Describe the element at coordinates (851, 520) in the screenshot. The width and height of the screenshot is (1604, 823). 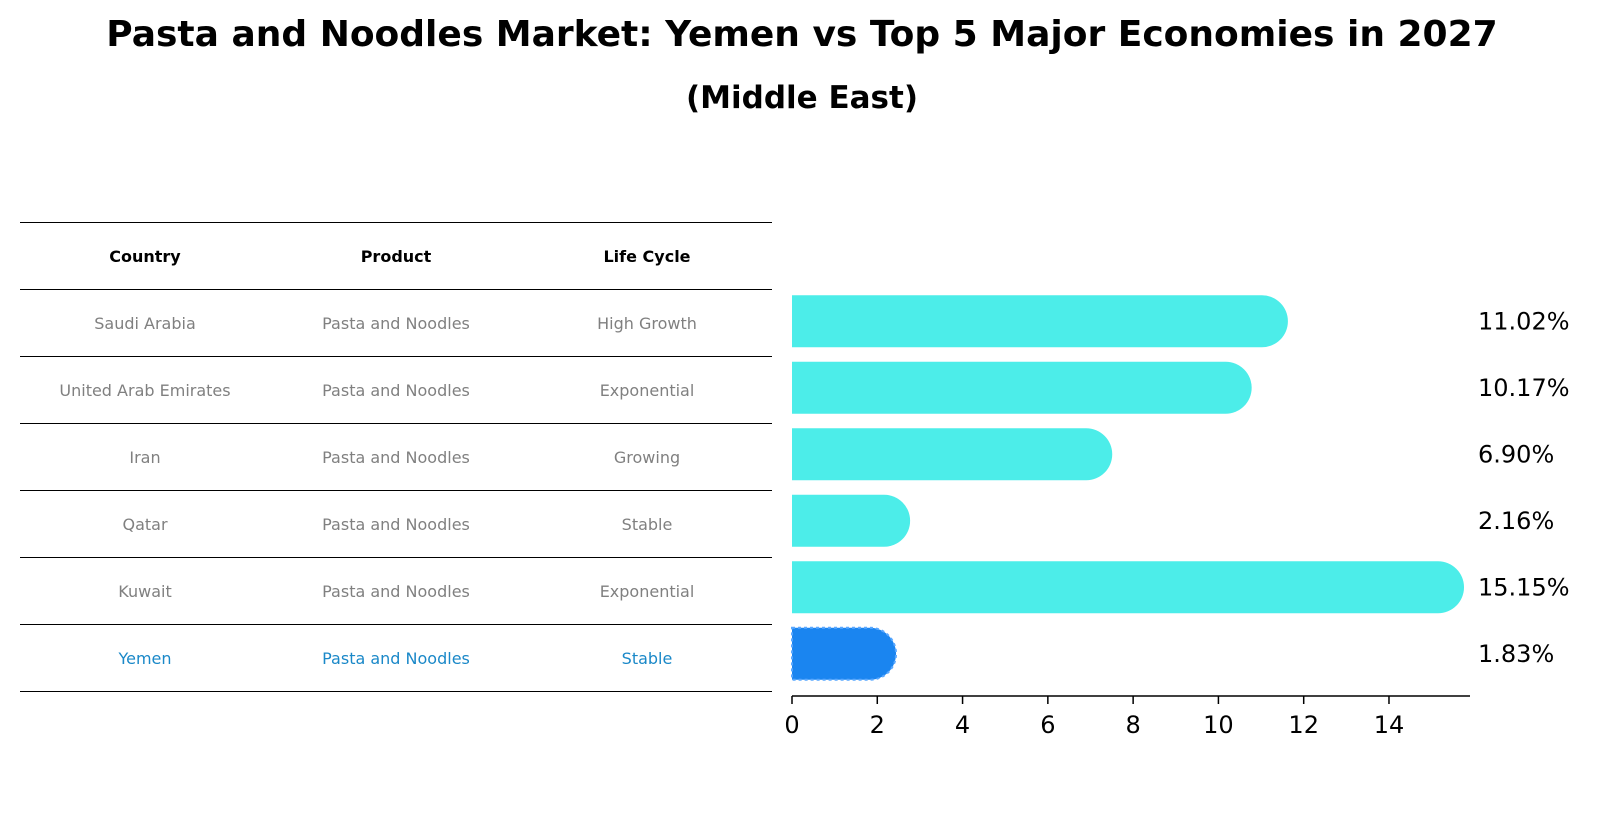
I see `bar-qatar` at that location.